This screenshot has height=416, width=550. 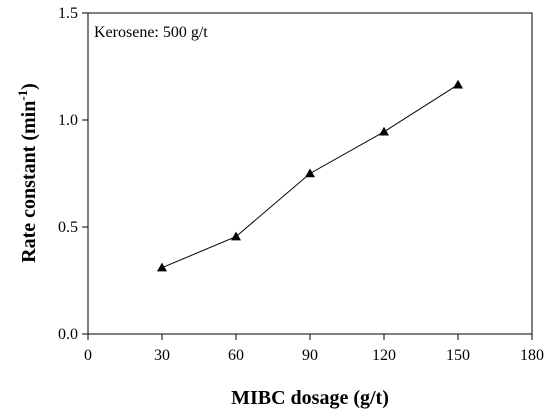 I want to click on x-tick-label: 0, so click(x=88, y=355).